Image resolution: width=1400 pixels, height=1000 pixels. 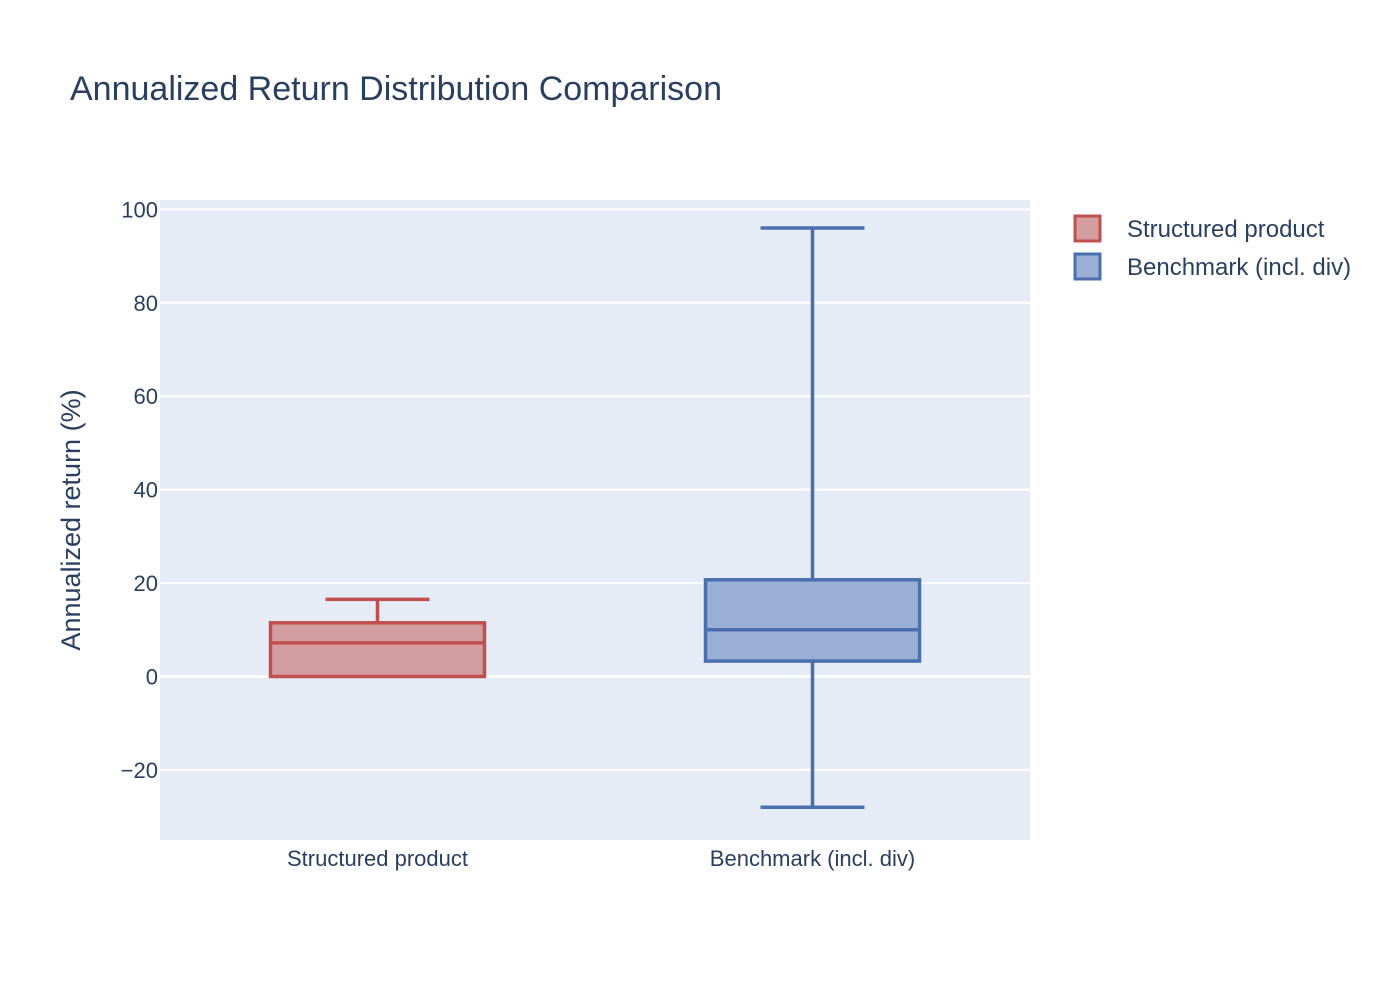 I want to click on x-tick-label: Benchmark (incl. div), so click(x=812, y=858).